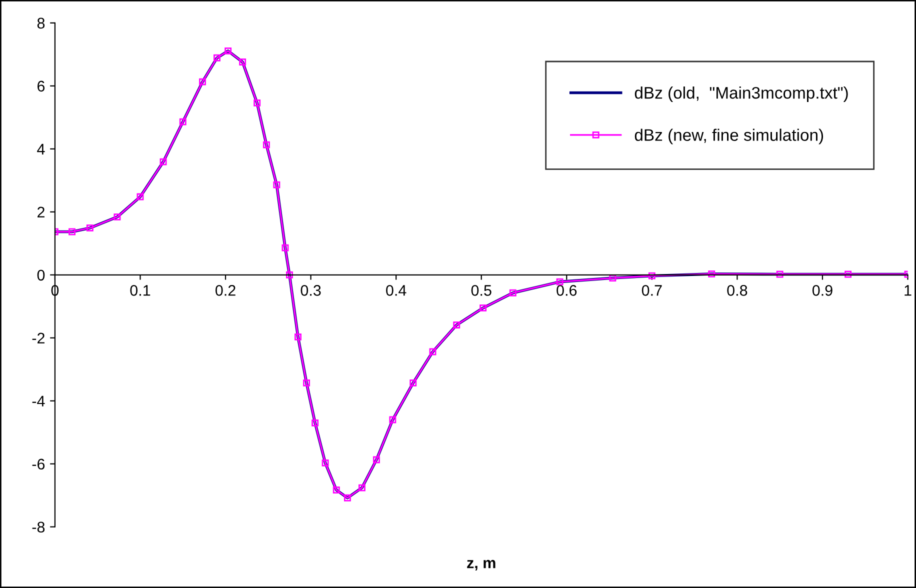  What do you see at coordinates (908, 290) in the screenshot?
I see `x-tick-label: 1` at bounding box center [908, 290].